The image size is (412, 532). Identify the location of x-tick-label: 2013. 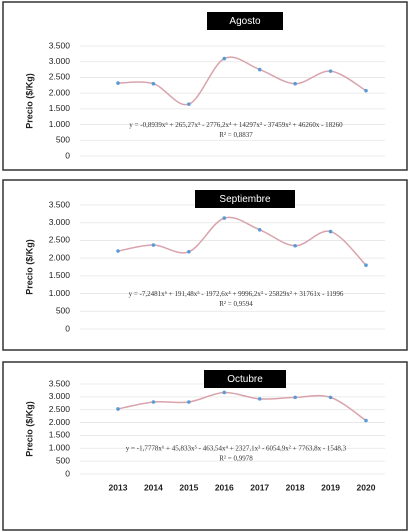
(118, 487).